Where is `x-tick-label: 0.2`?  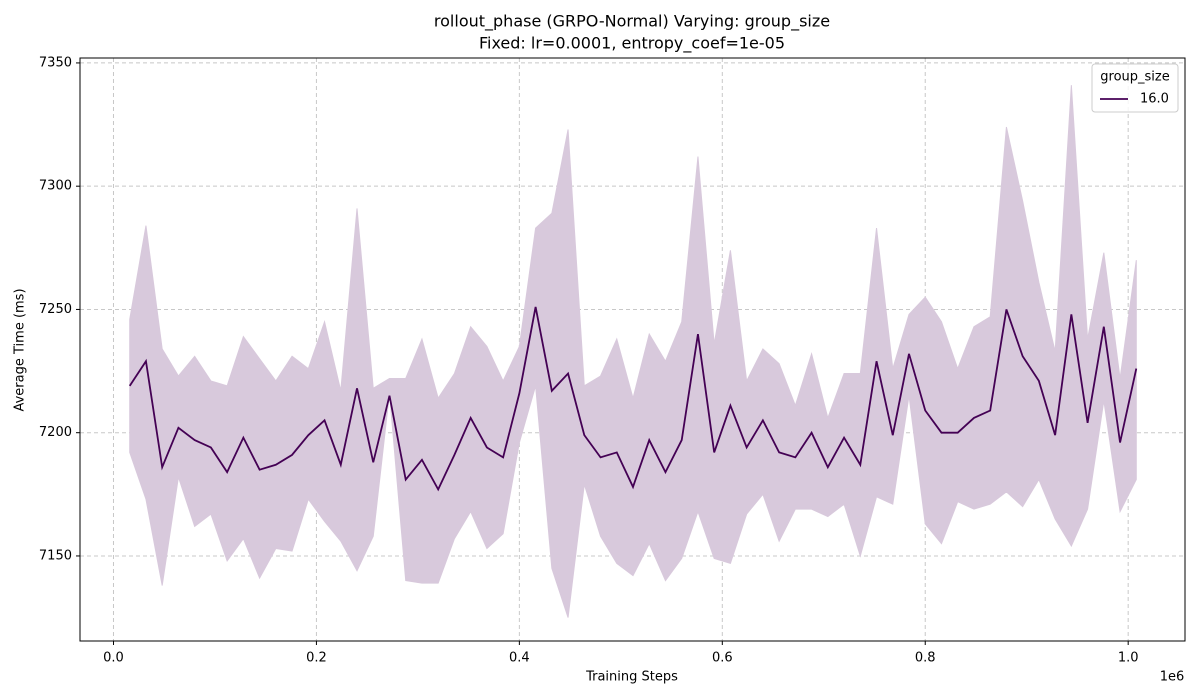
x-tick-label: 0.2 is located at coordinates (316, 658).